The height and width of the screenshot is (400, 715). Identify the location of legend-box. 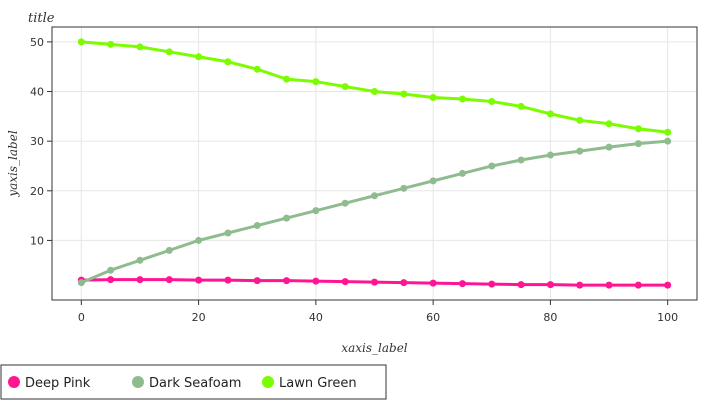
(193, 382).